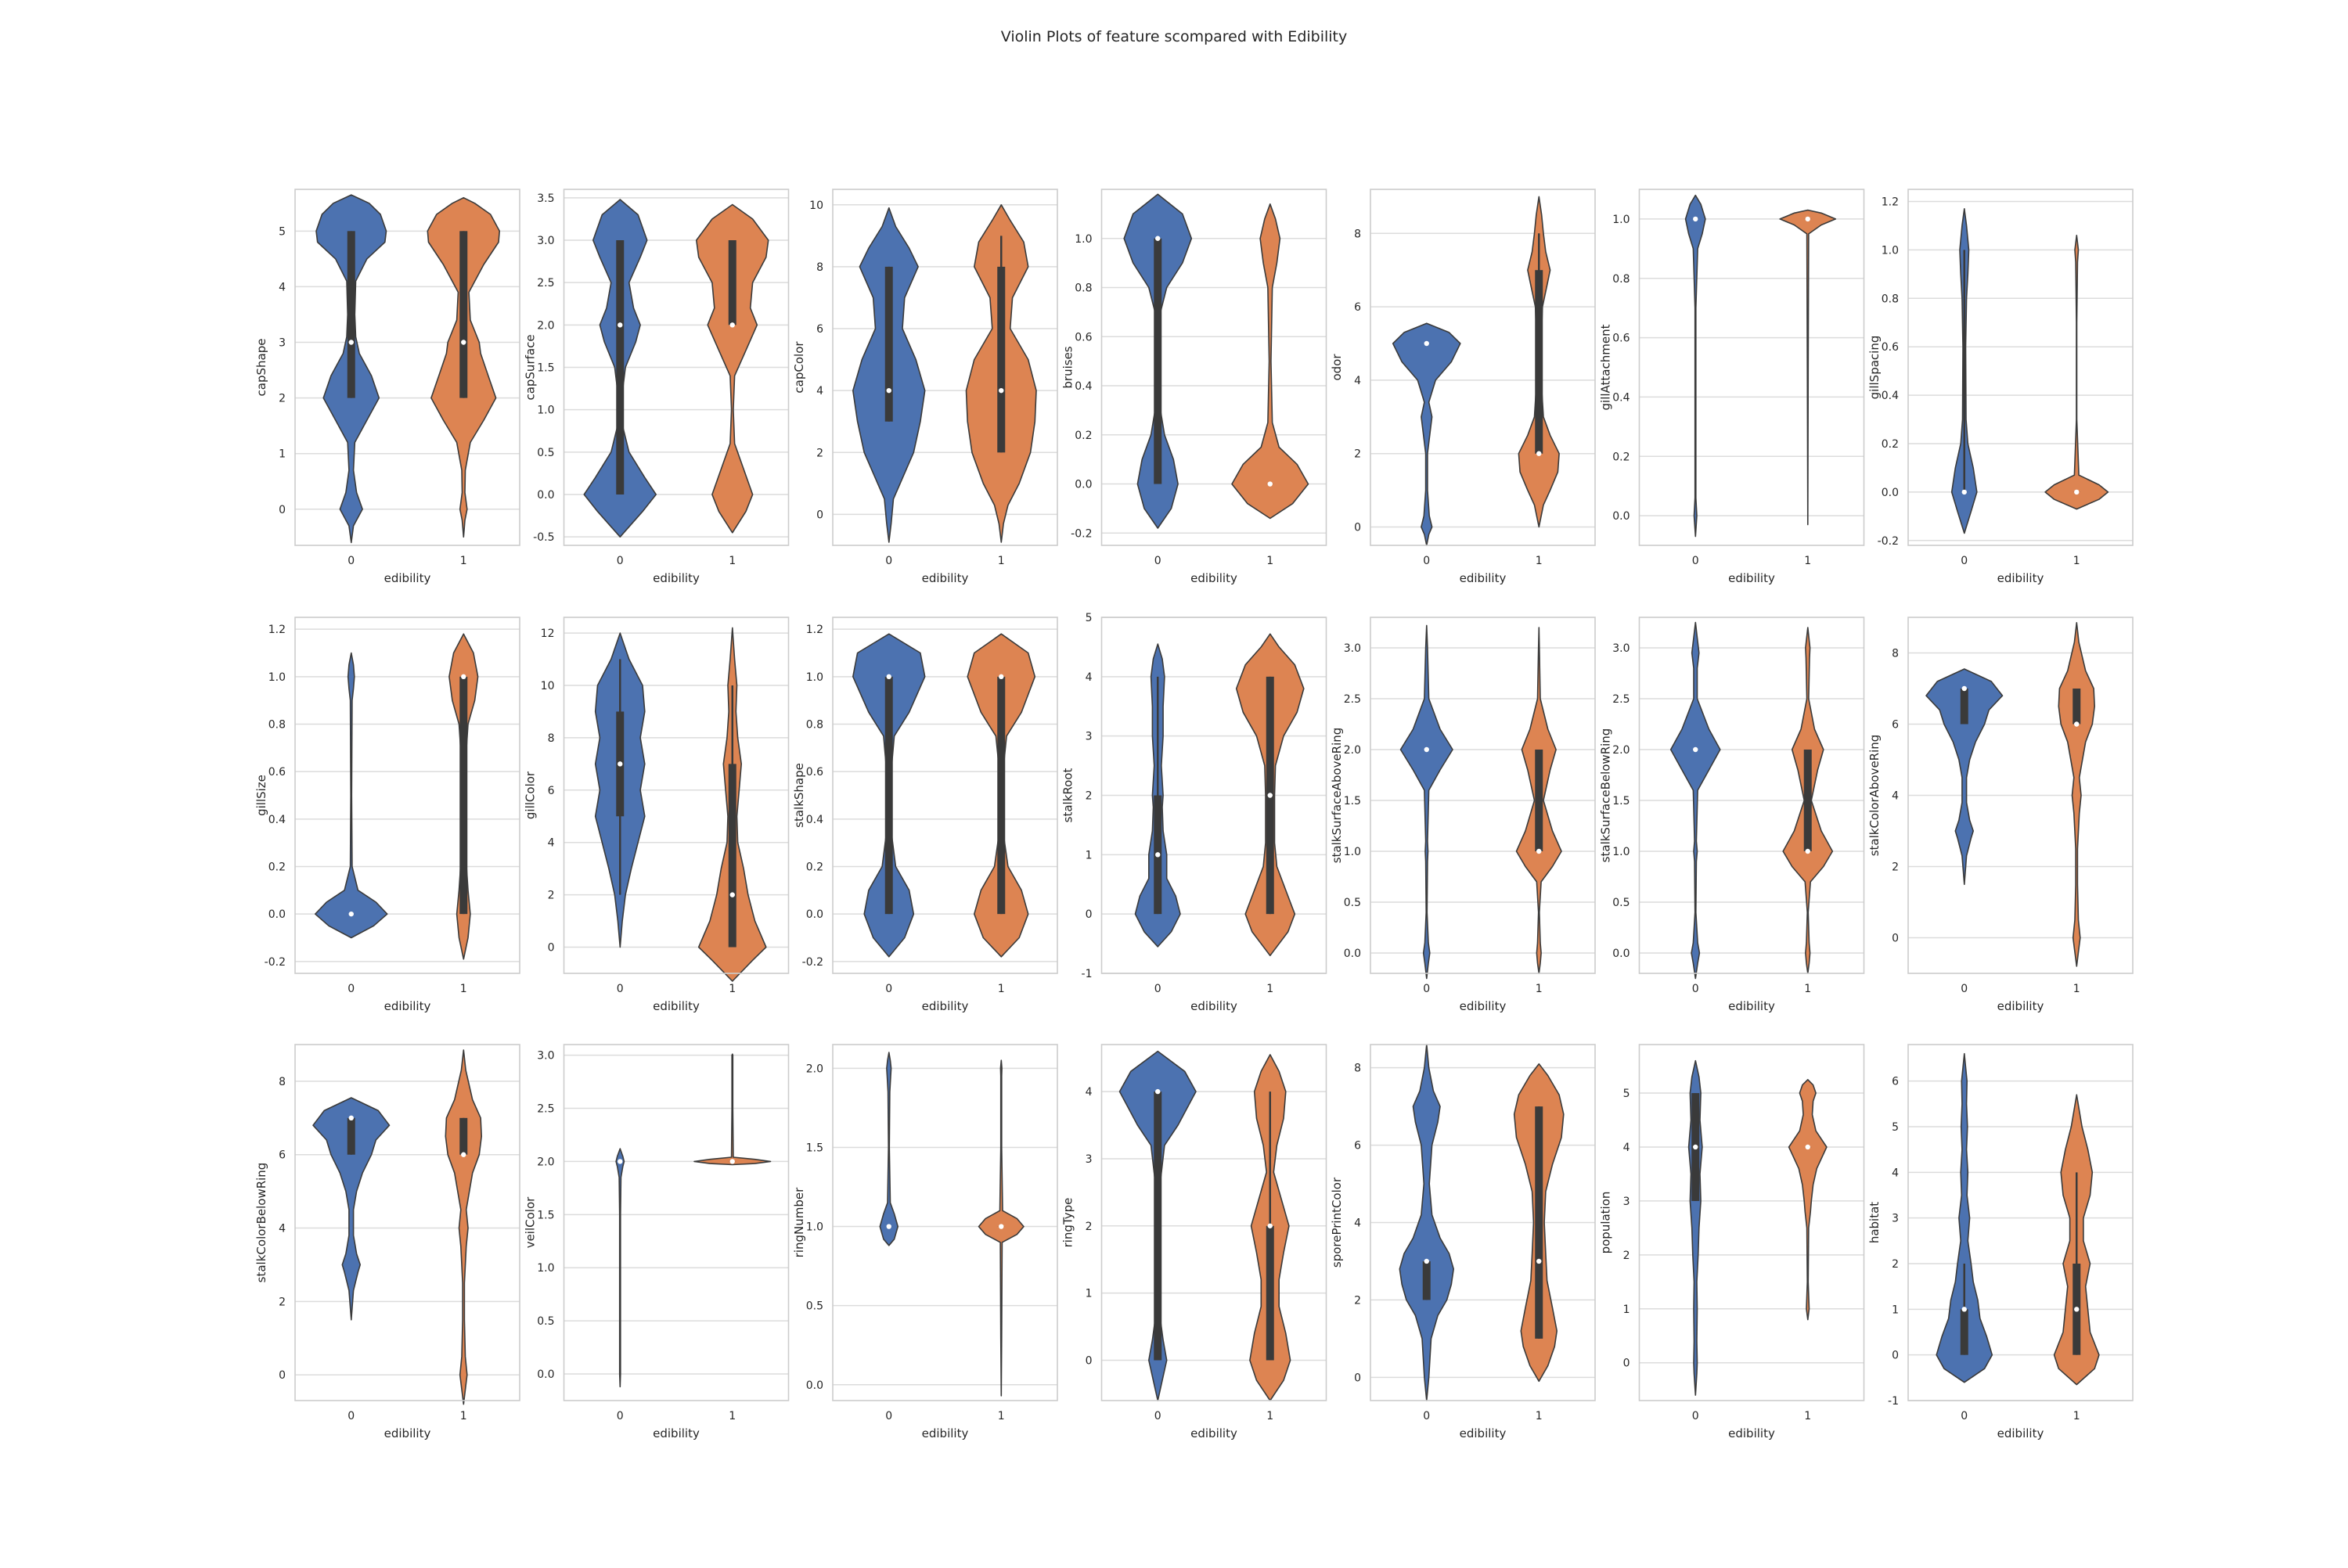 The height and width of the screenshot is (1568, 2348). What do you see at coordinates (261, 368) in the screenshot?
I see `y-axis-label: capShape` at bounding box center [261, 368].